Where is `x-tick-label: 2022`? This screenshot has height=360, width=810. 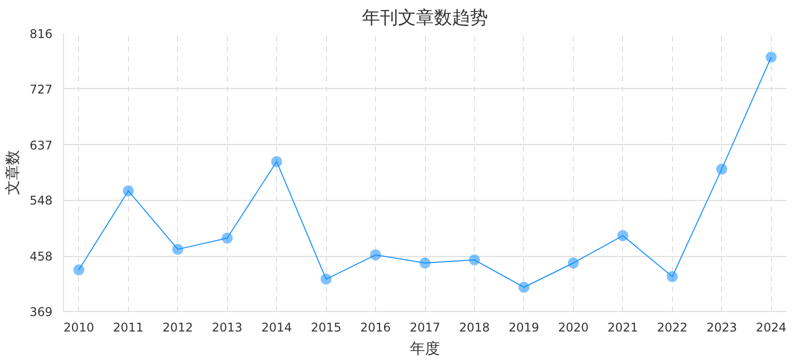 x-tick-label: 2022 is located at coordinates (672, 327).